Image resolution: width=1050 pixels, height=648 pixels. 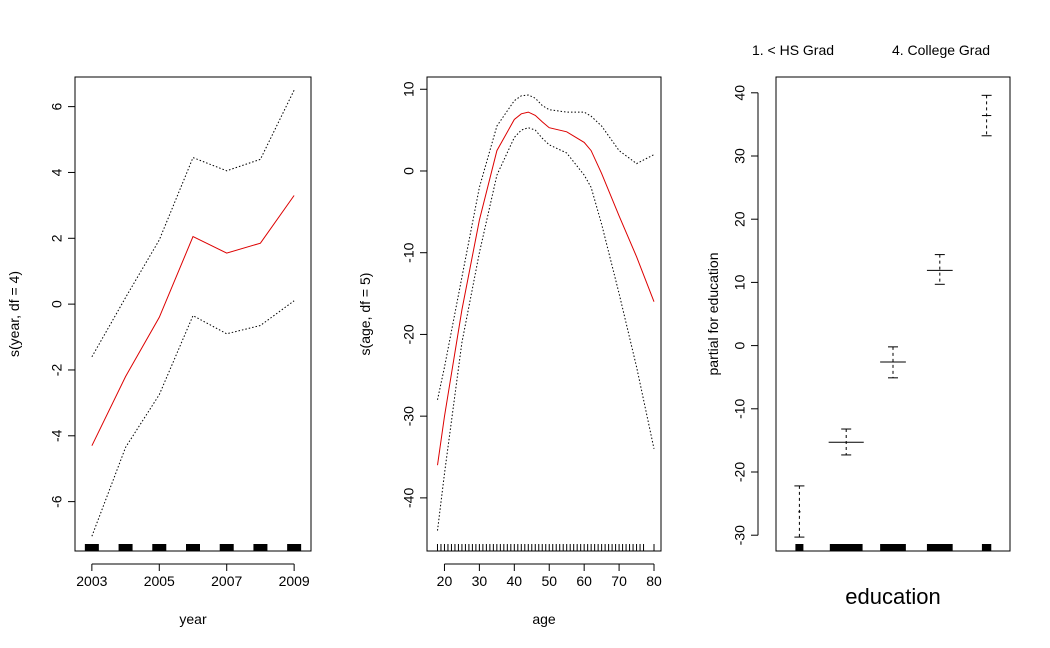 What do you see at coordinates (365, 314) in the screenshot?
I see `y-axis-title: s(age, df = 5)` at bounding box center [365, 314].